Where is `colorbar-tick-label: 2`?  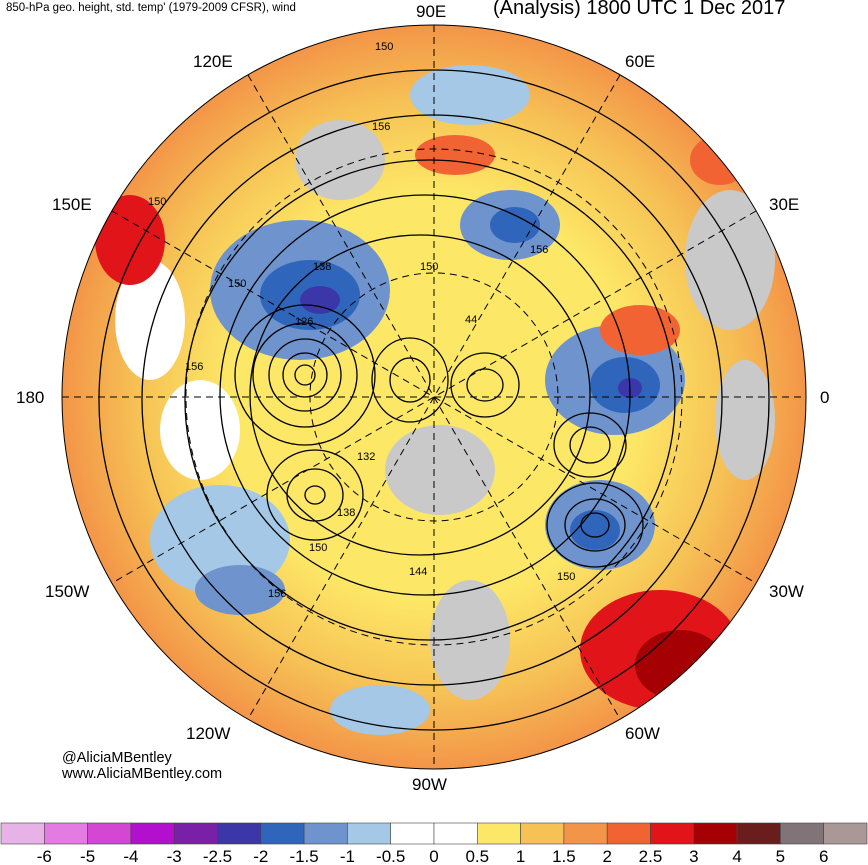 colorbar-tick-label: 2 is located at coordinates (606, 856).